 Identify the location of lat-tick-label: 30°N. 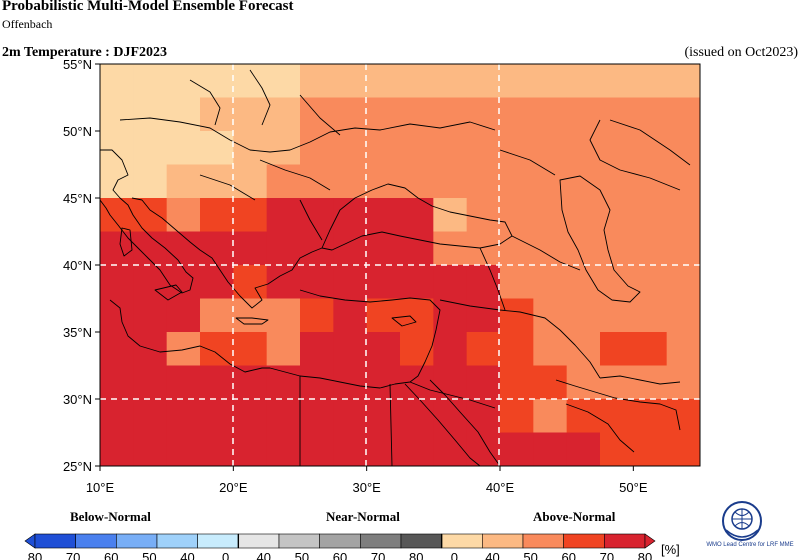
(77, 399).